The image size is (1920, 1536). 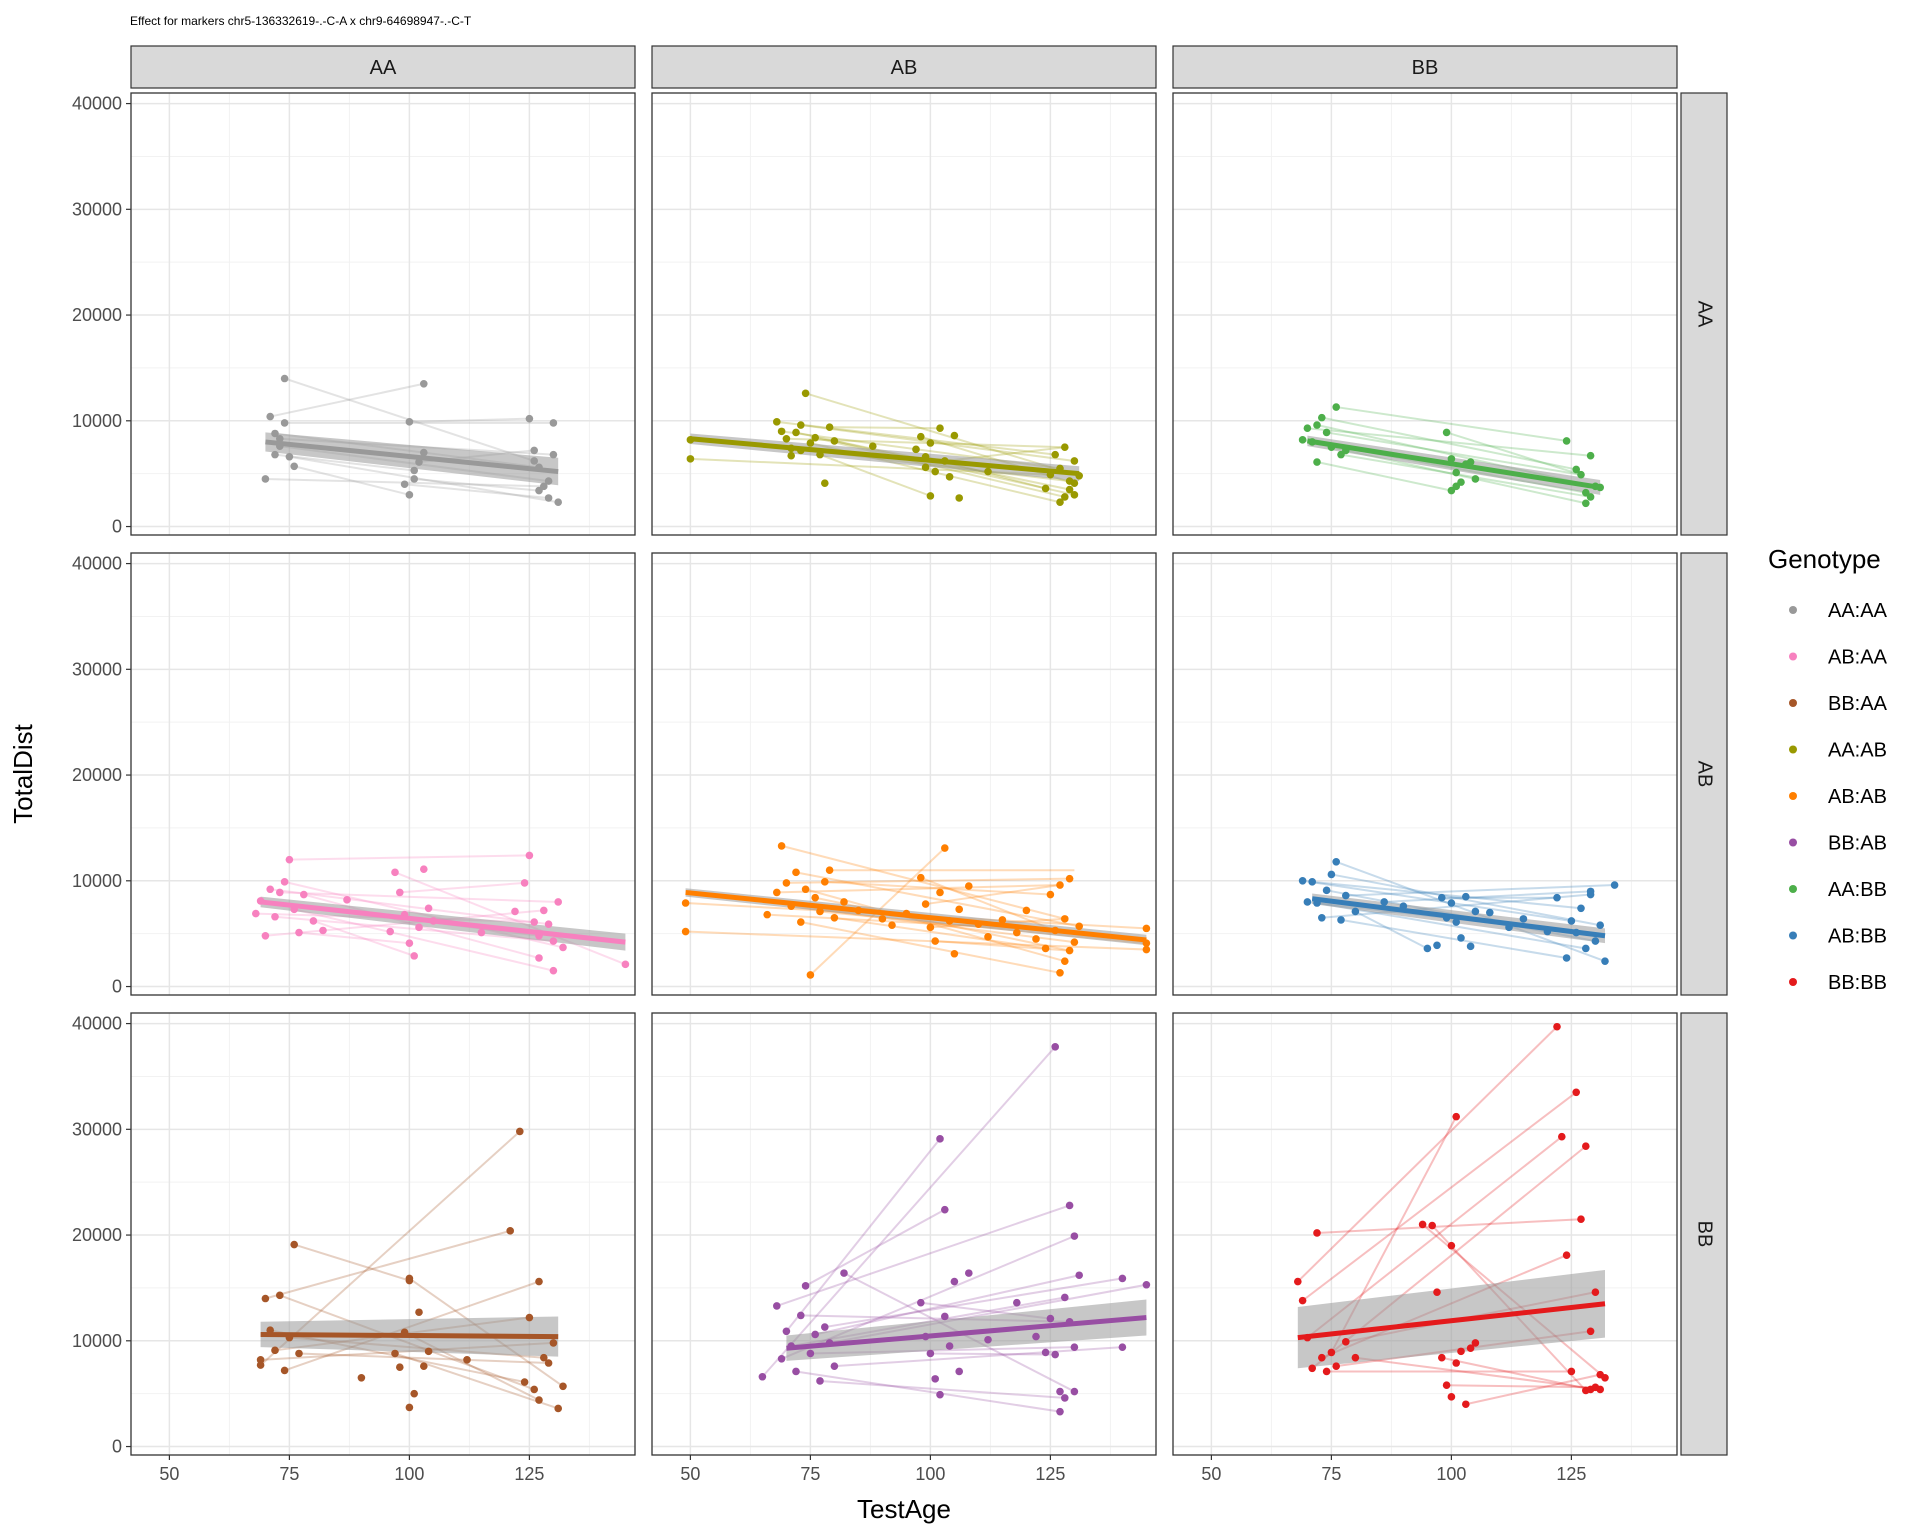 I want to click on y-tick-label: 20000, so click(x=97, y=775).